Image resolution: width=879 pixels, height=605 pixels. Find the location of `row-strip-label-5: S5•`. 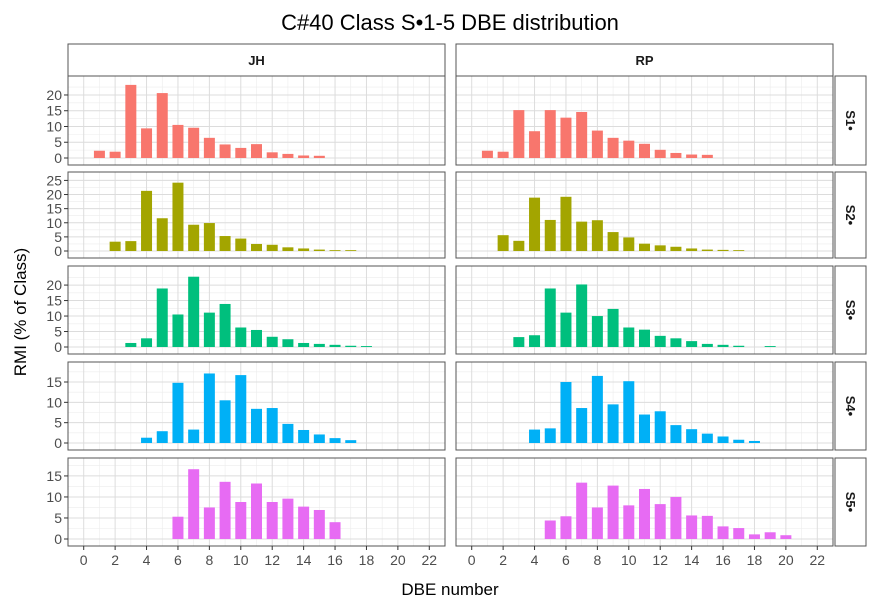

row-strip-label-5: S5• is located at coordinates (850, 502).